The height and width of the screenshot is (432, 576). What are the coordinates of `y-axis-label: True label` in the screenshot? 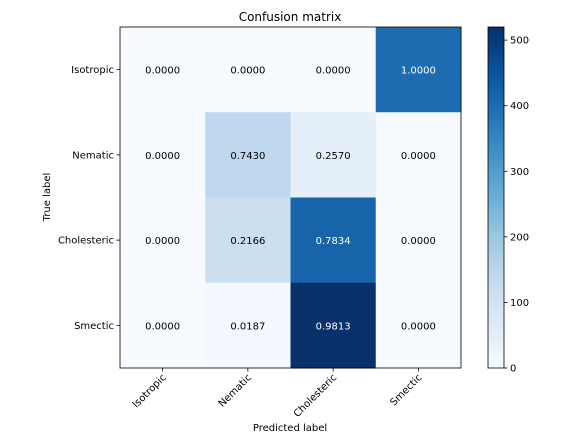 It's located at (47, 198).